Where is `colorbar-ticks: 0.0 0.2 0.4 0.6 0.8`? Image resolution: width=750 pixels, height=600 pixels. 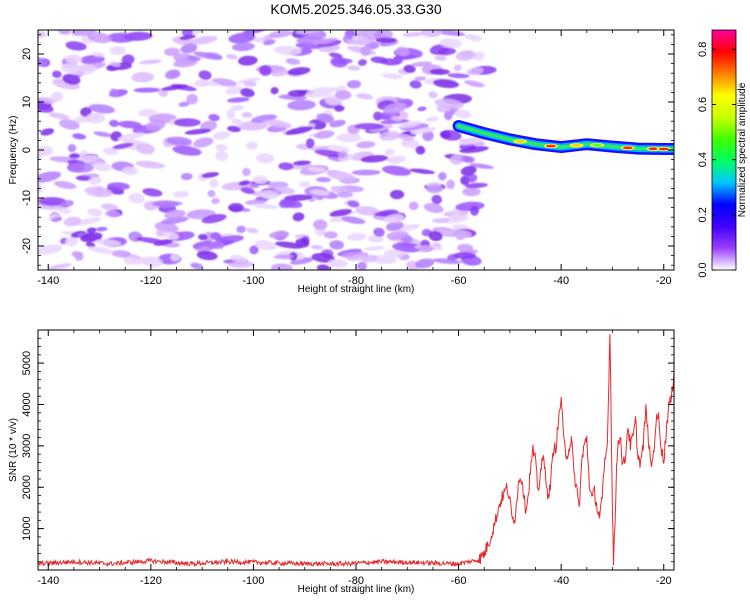 colorbar-ticks: 0.0 0.2 0.4 0.6 0.8 is located at coordinates (716, 160).